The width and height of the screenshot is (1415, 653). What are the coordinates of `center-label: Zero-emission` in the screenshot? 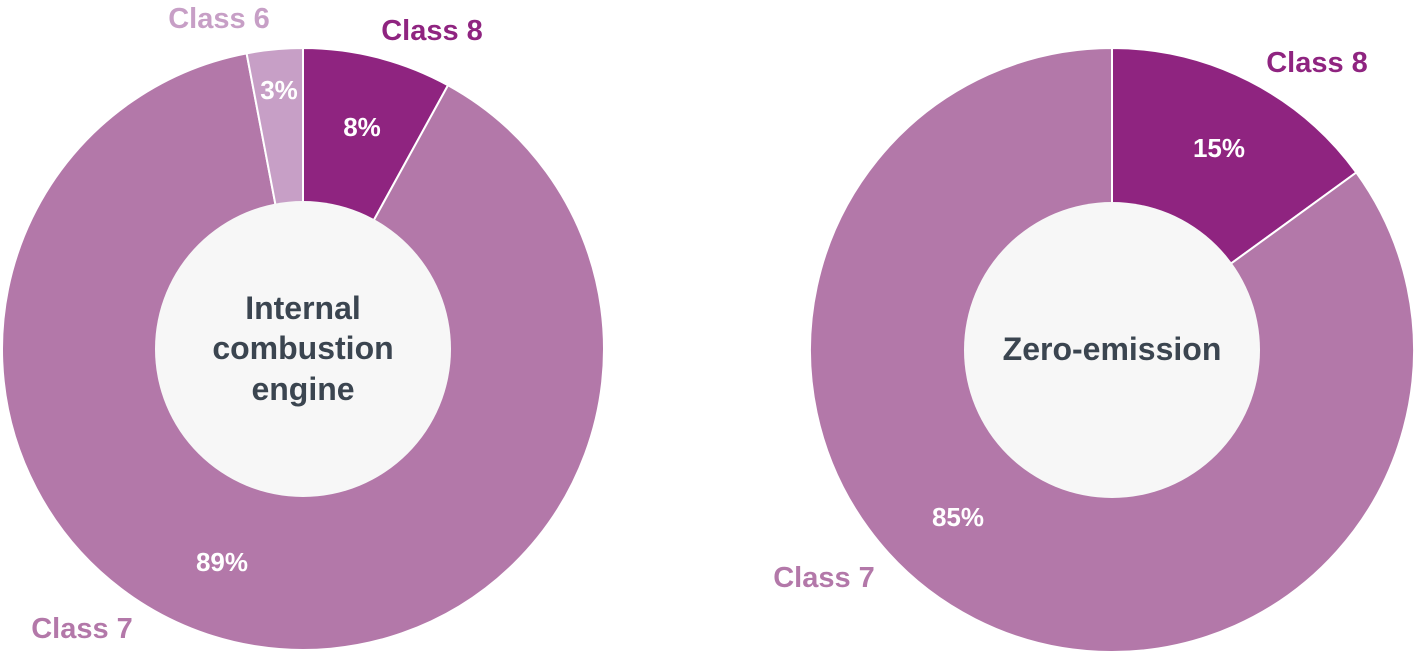 It's located at (1112, 349).